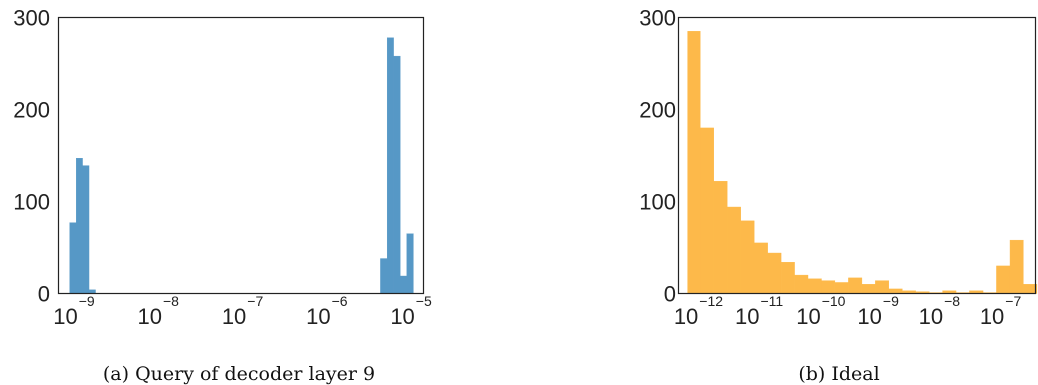 This screenshot has width=1038, height=385. I want to click on x-tick-label-exponent: −12, so click(711, 301).